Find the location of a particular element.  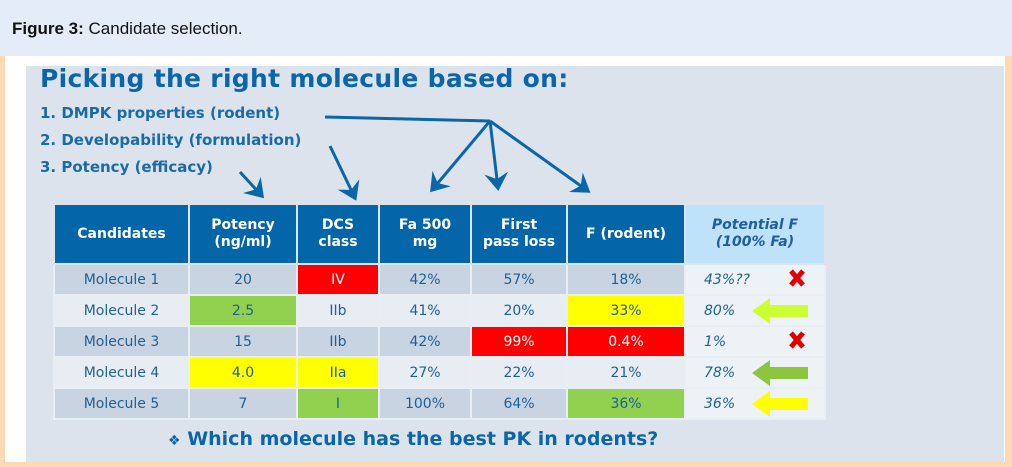

header-cell: Fa 500 mg is located at coordinates (425, 234).